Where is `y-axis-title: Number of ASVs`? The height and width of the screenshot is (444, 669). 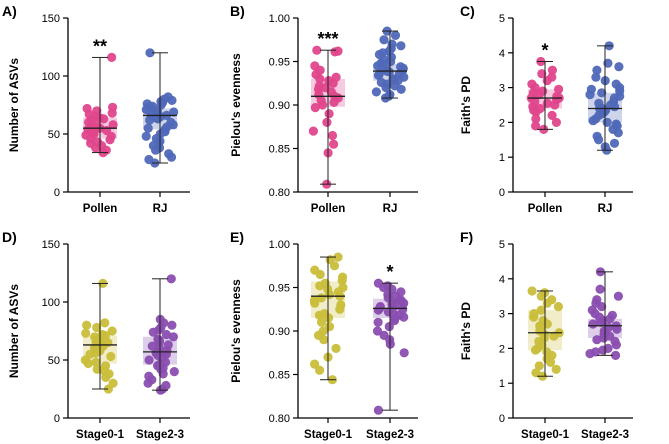
y-axis-title: Number of ASVs is located at coordinates (14, 105).